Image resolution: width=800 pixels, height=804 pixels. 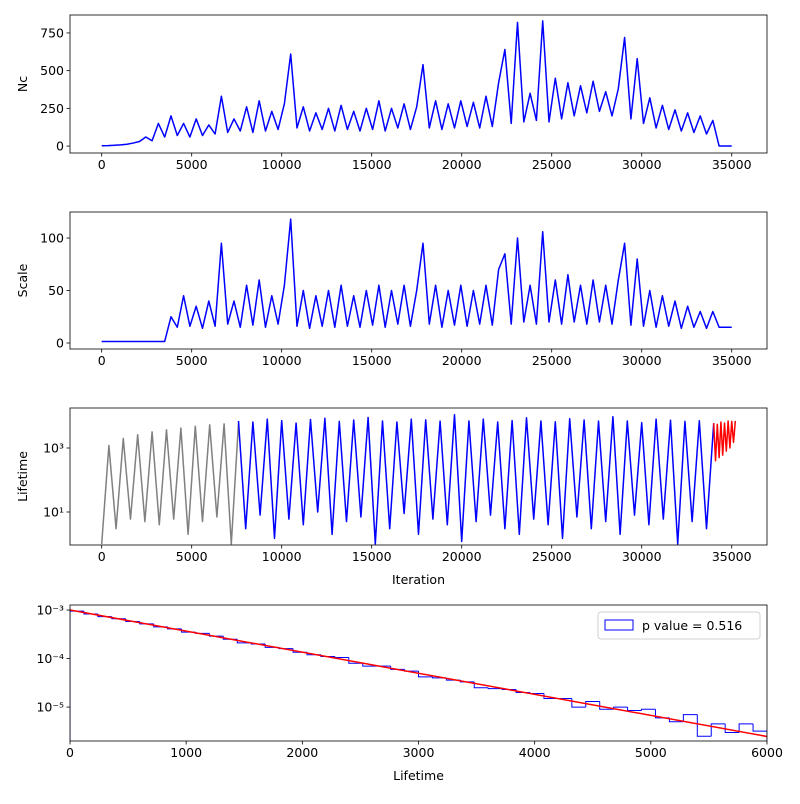 What do you see at coordinates (52, 108) in the screenshot?
I see `y-tick-label: 250` at bounding box center [52, 108].